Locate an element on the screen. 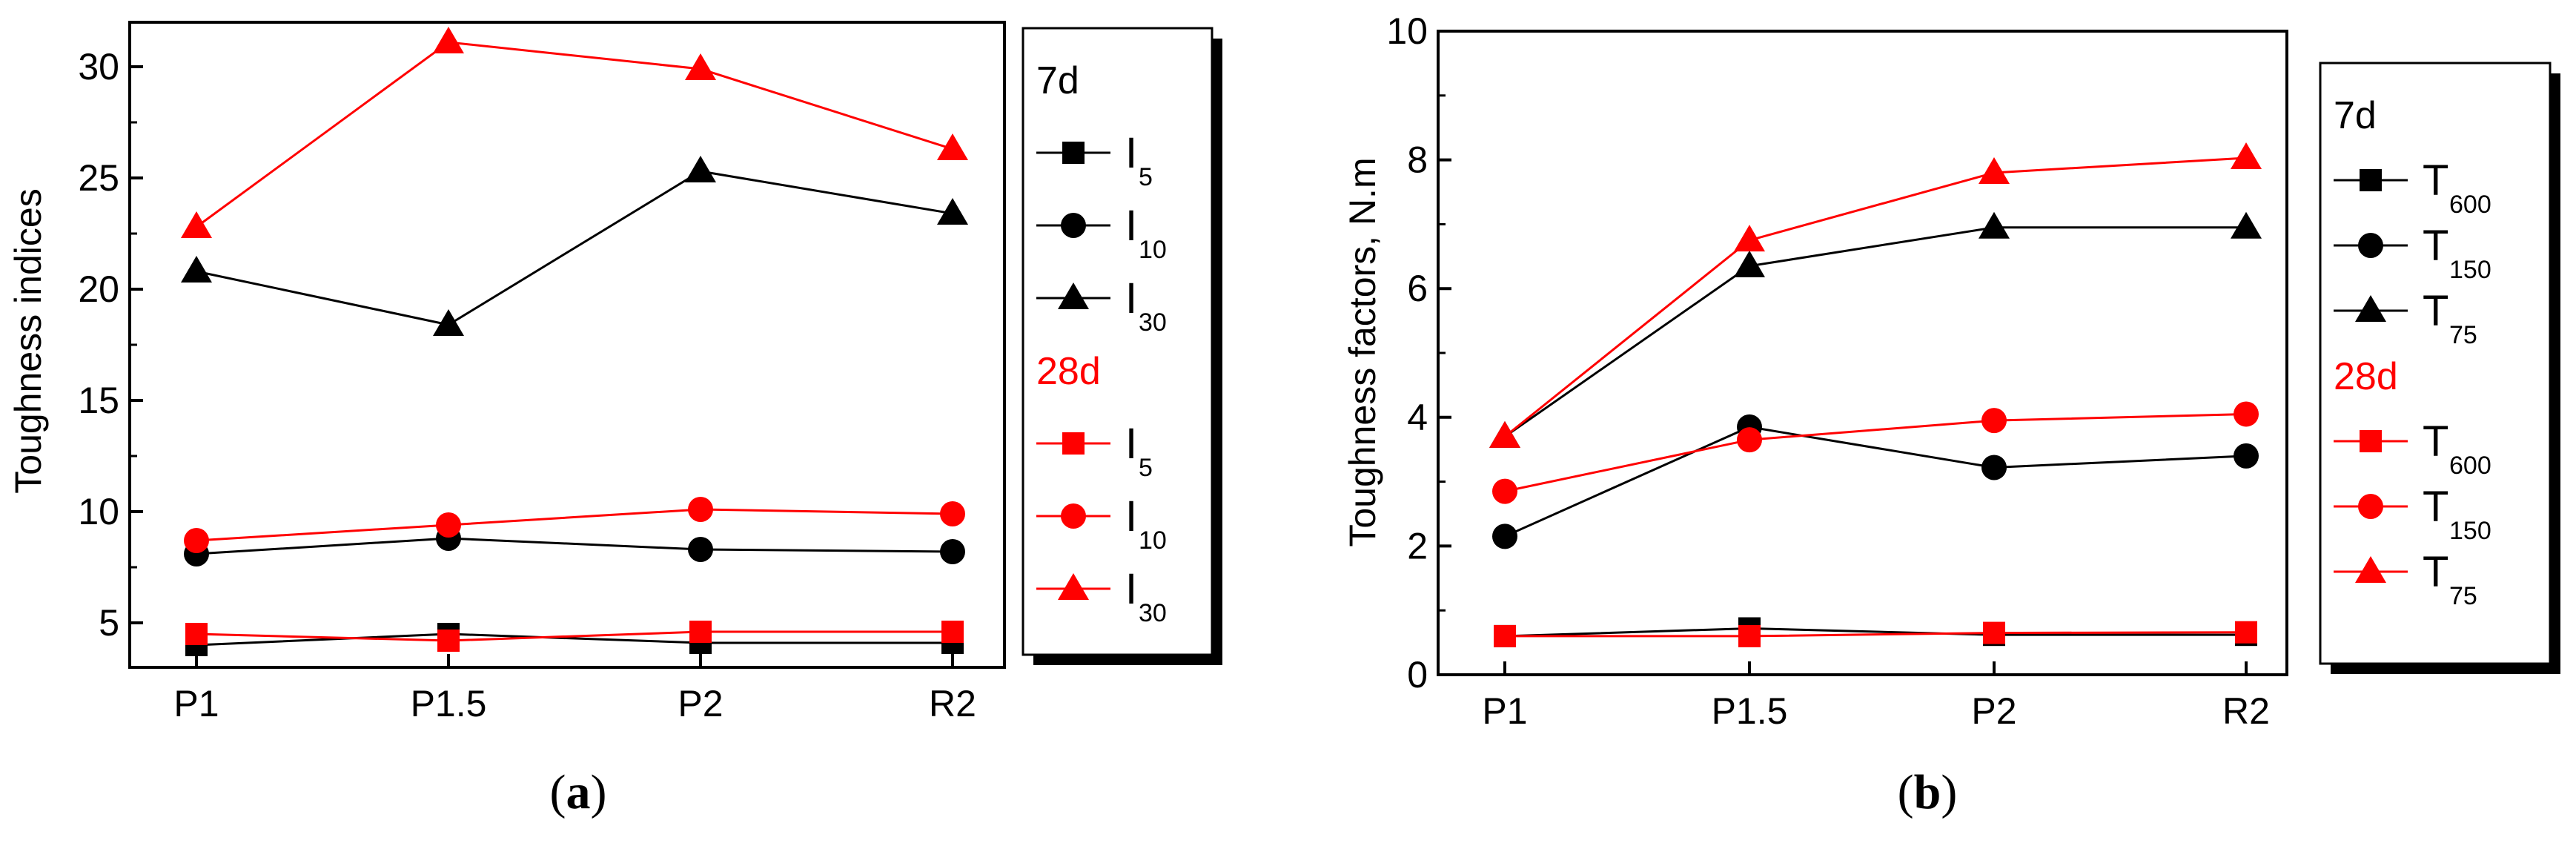 Image resolution: width=2576 pixels, height=849 pixels. x-tick-label: P2 is located at coordinates (700, 703).